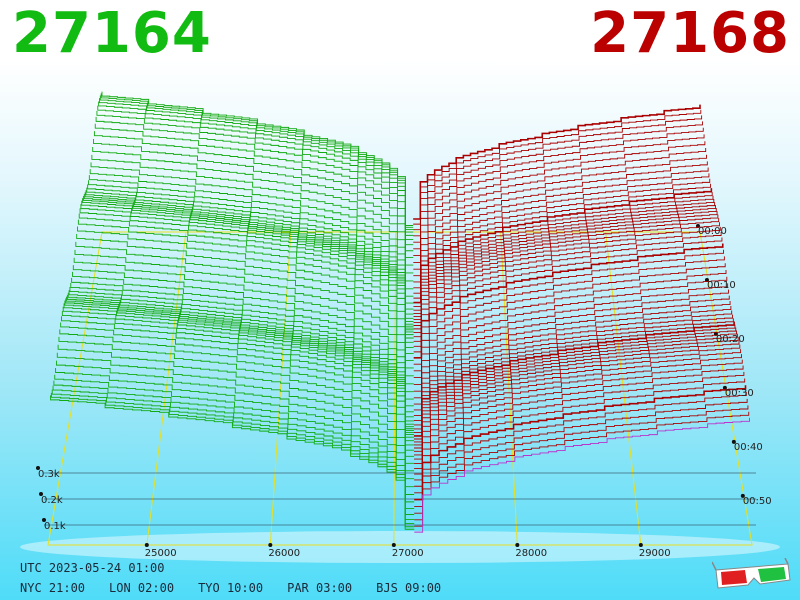  Describe the element at coordinates (142, 588) in the screenshot. I see `zone-lon: LON 02:00` at that location.